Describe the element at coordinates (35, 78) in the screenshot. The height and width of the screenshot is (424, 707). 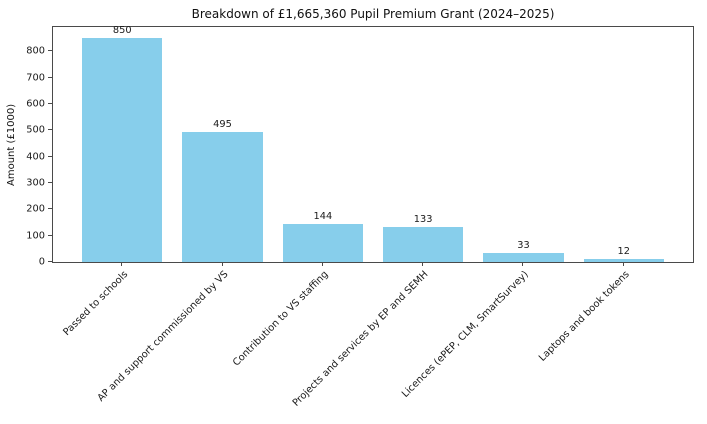
I see `y-tick-label: 700` at that location.